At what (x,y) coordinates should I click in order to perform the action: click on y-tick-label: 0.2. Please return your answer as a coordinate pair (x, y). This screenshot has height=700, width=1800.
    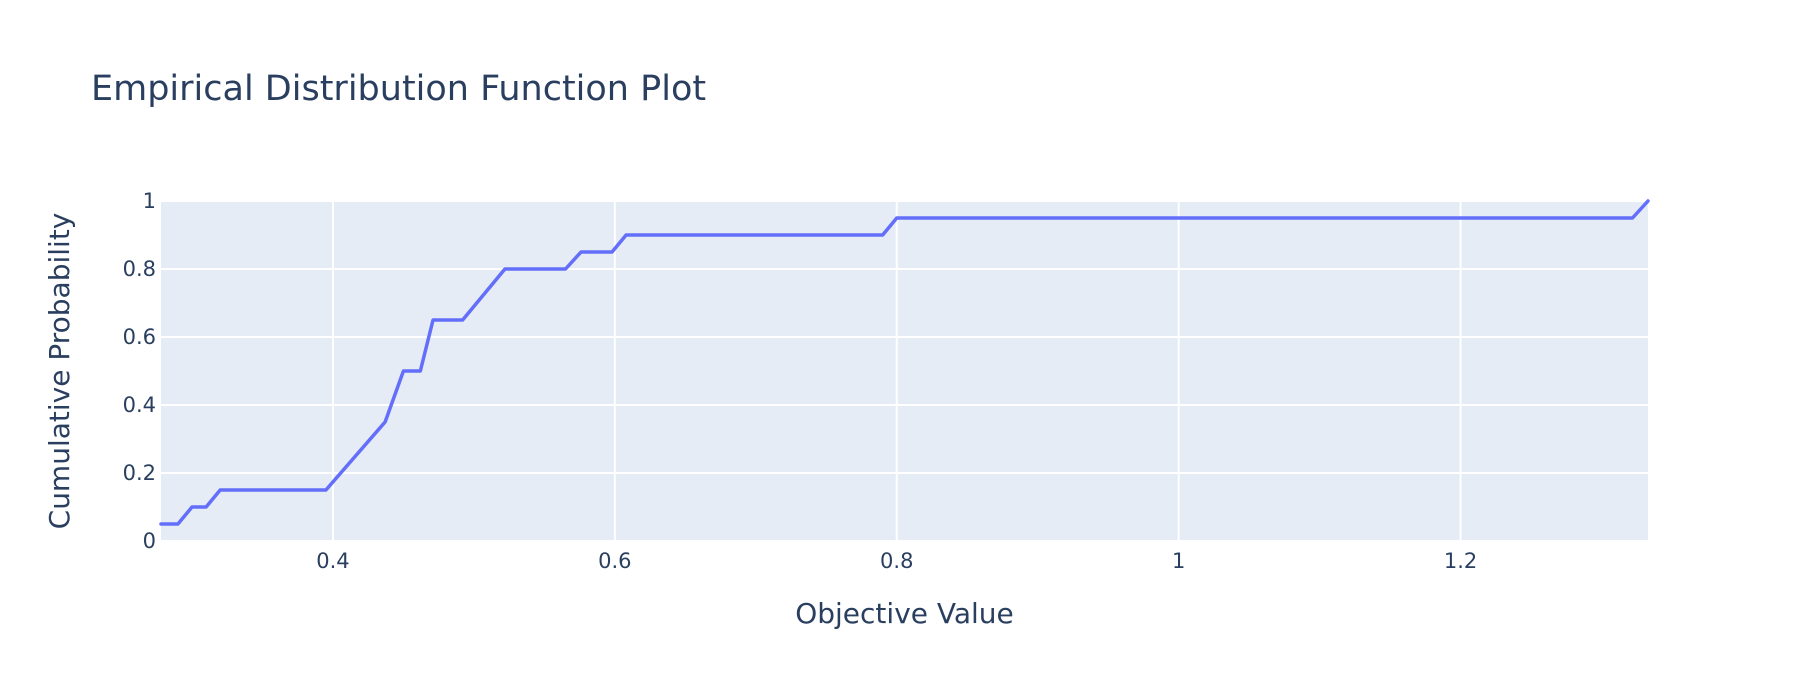
    Looking at the image, I should click on (139, 473).